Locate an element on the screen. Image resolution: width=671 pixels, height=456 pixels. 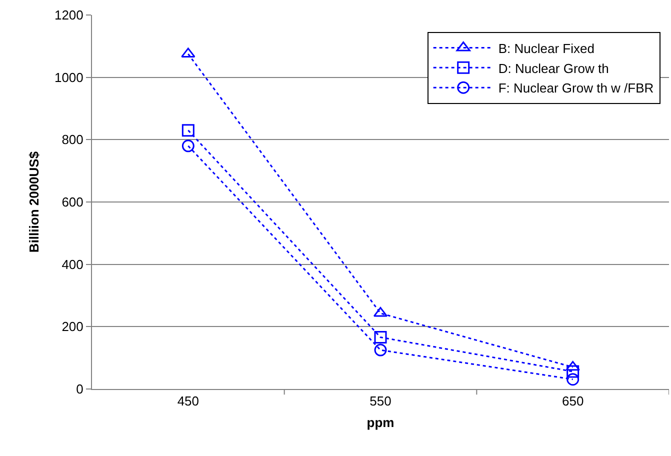
y-tick-label: 1200 is located at coordinates (69, 15).